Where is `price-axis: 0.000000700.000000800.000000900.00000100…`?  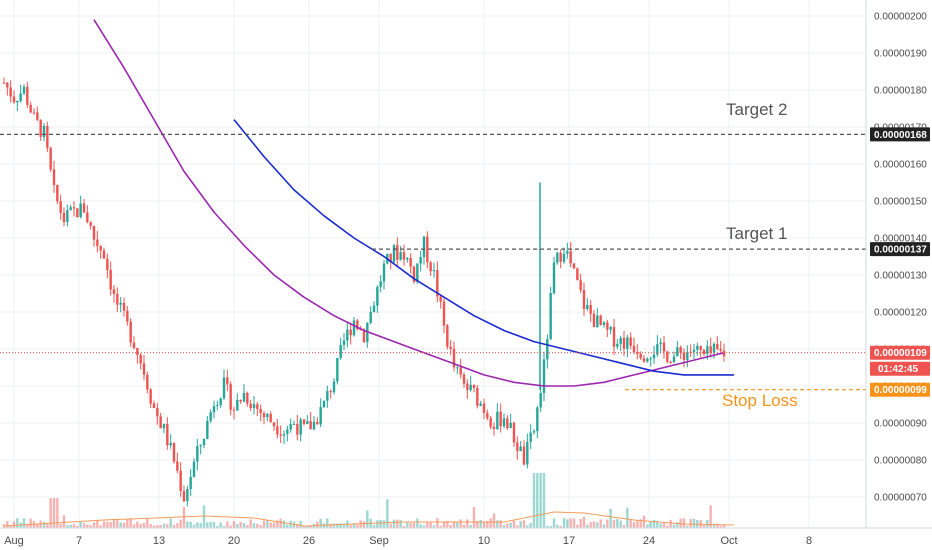
price-axis: 0.000000700.000000800.000000900.00000100… is located at coordinates (900, 258).